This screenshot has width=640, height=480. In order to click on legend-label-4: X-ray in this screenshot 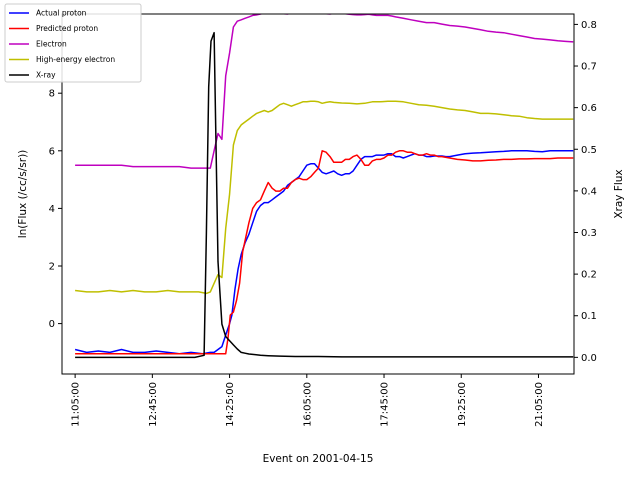, I will do `click(46, 75)`.